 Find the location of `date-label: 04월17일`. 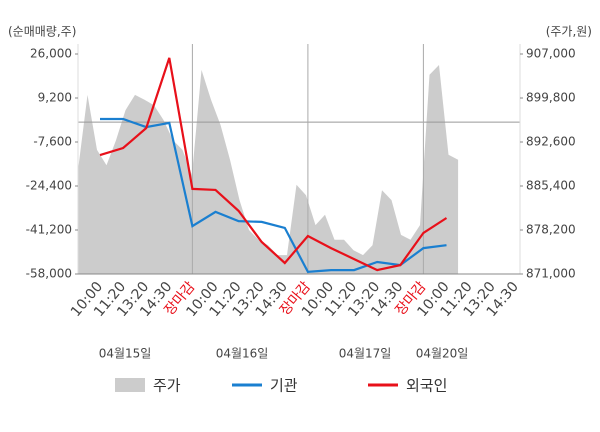

date-label: 04월17일 is located at coordinates (365, 354).